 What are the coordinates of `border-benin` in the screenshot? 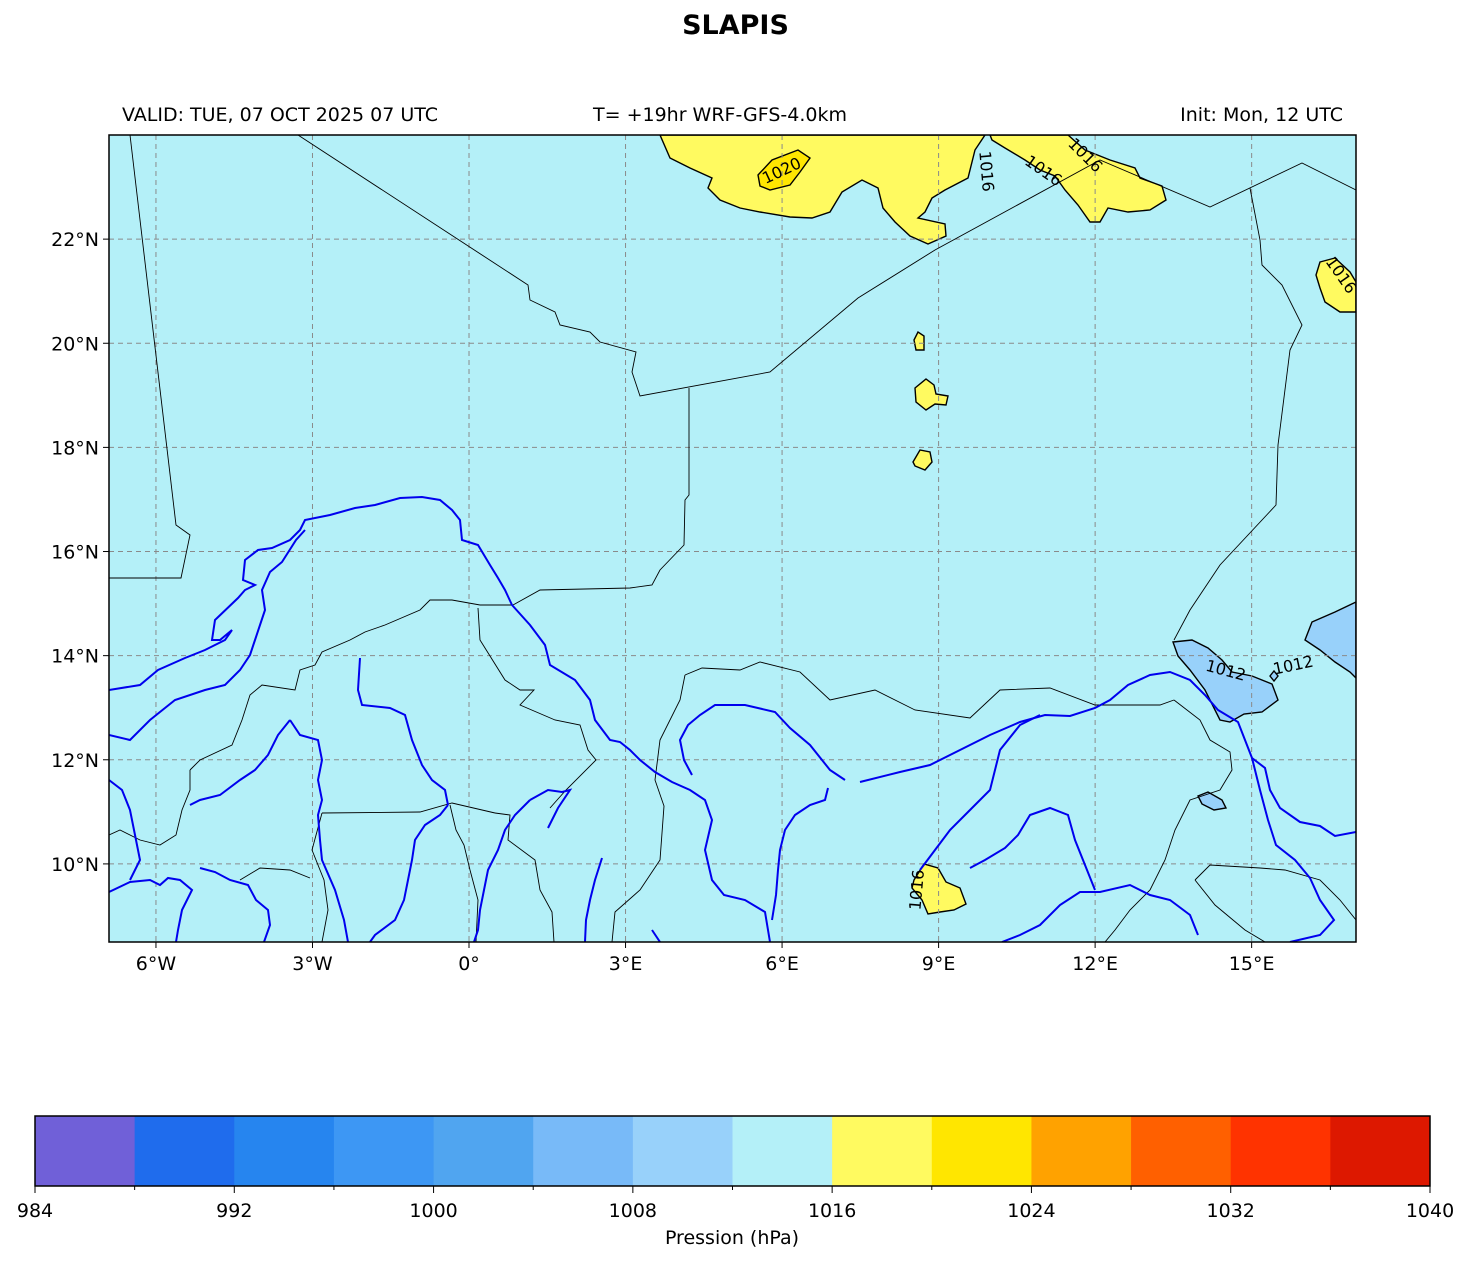 It's located at (537, 708).